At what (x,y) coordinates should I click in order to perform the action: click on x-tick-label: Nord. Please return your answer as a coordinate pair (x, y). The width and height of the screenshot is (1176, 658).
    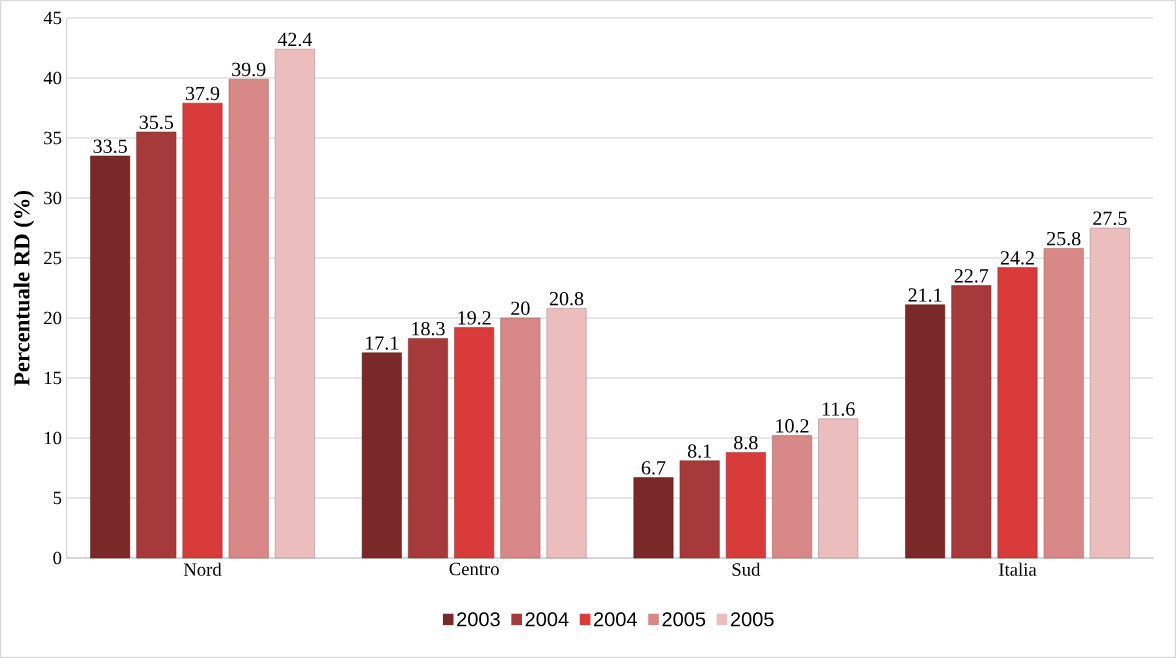
    Looking at the image, I should click on (202, 569).